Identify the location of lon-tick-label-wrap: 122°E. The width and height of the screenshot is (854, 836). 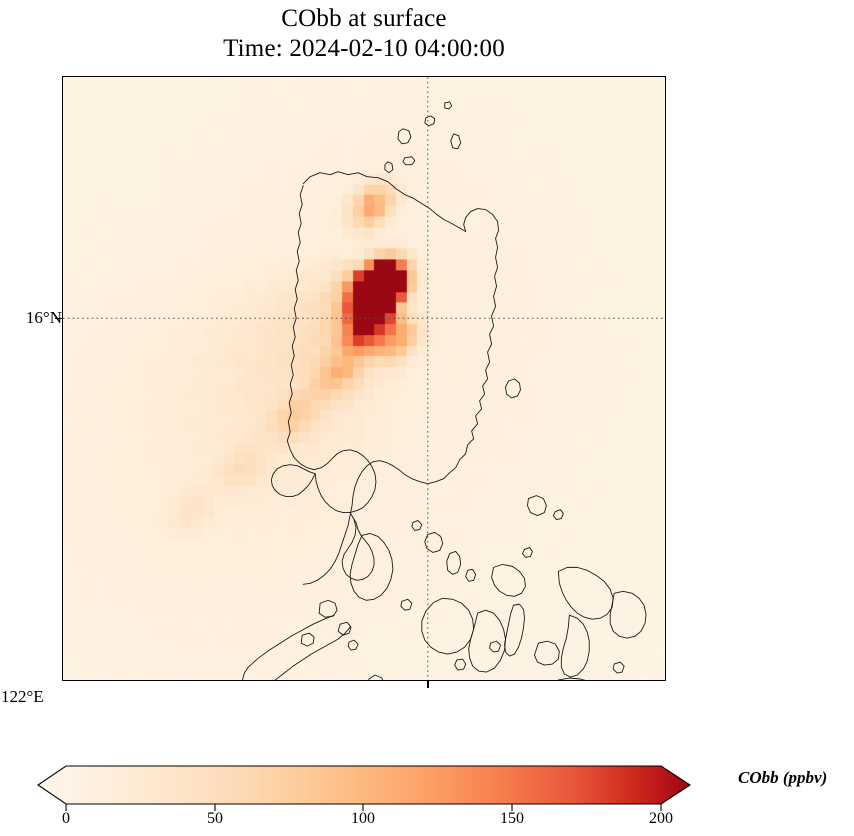
(397, 697).